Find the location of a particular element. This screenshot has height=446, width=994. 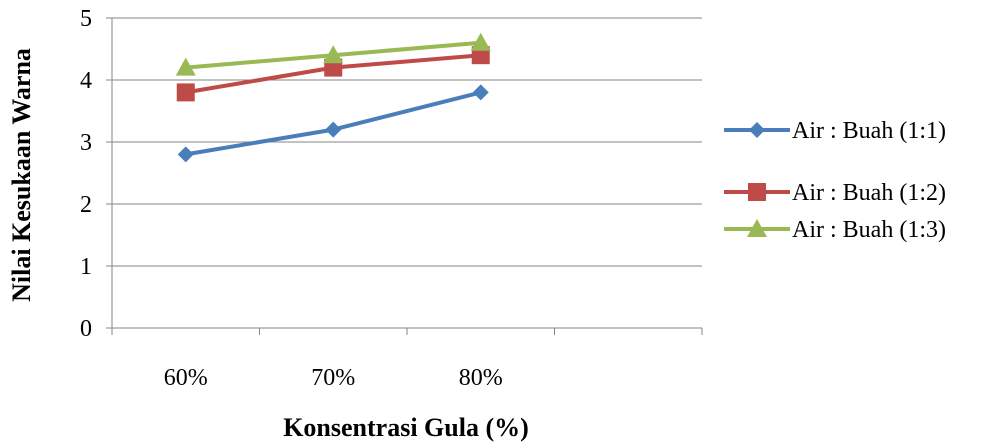

x-tick-label: 70% is located at coordinates (333, 378).